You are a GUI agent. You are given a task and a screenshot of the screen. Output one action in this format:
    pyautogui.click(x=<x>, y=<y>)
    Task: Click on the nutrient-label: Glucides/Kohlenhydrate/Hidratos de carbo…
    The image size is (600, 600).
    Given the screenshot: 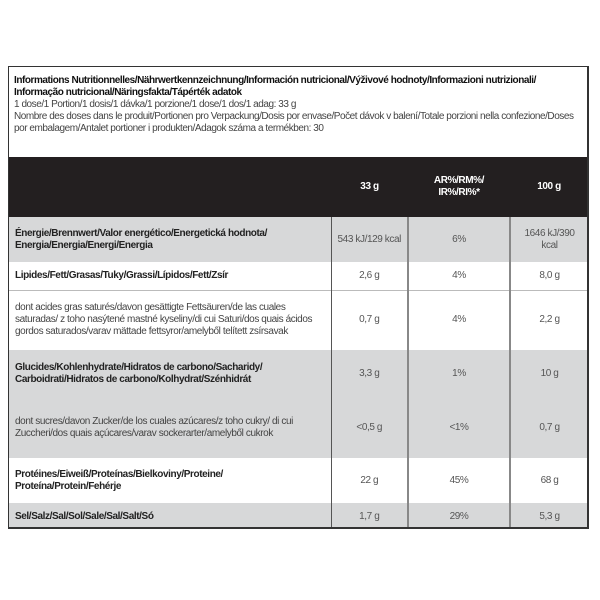 What is the action you would take?
    pyautogui.click(x=170, y=374)
    